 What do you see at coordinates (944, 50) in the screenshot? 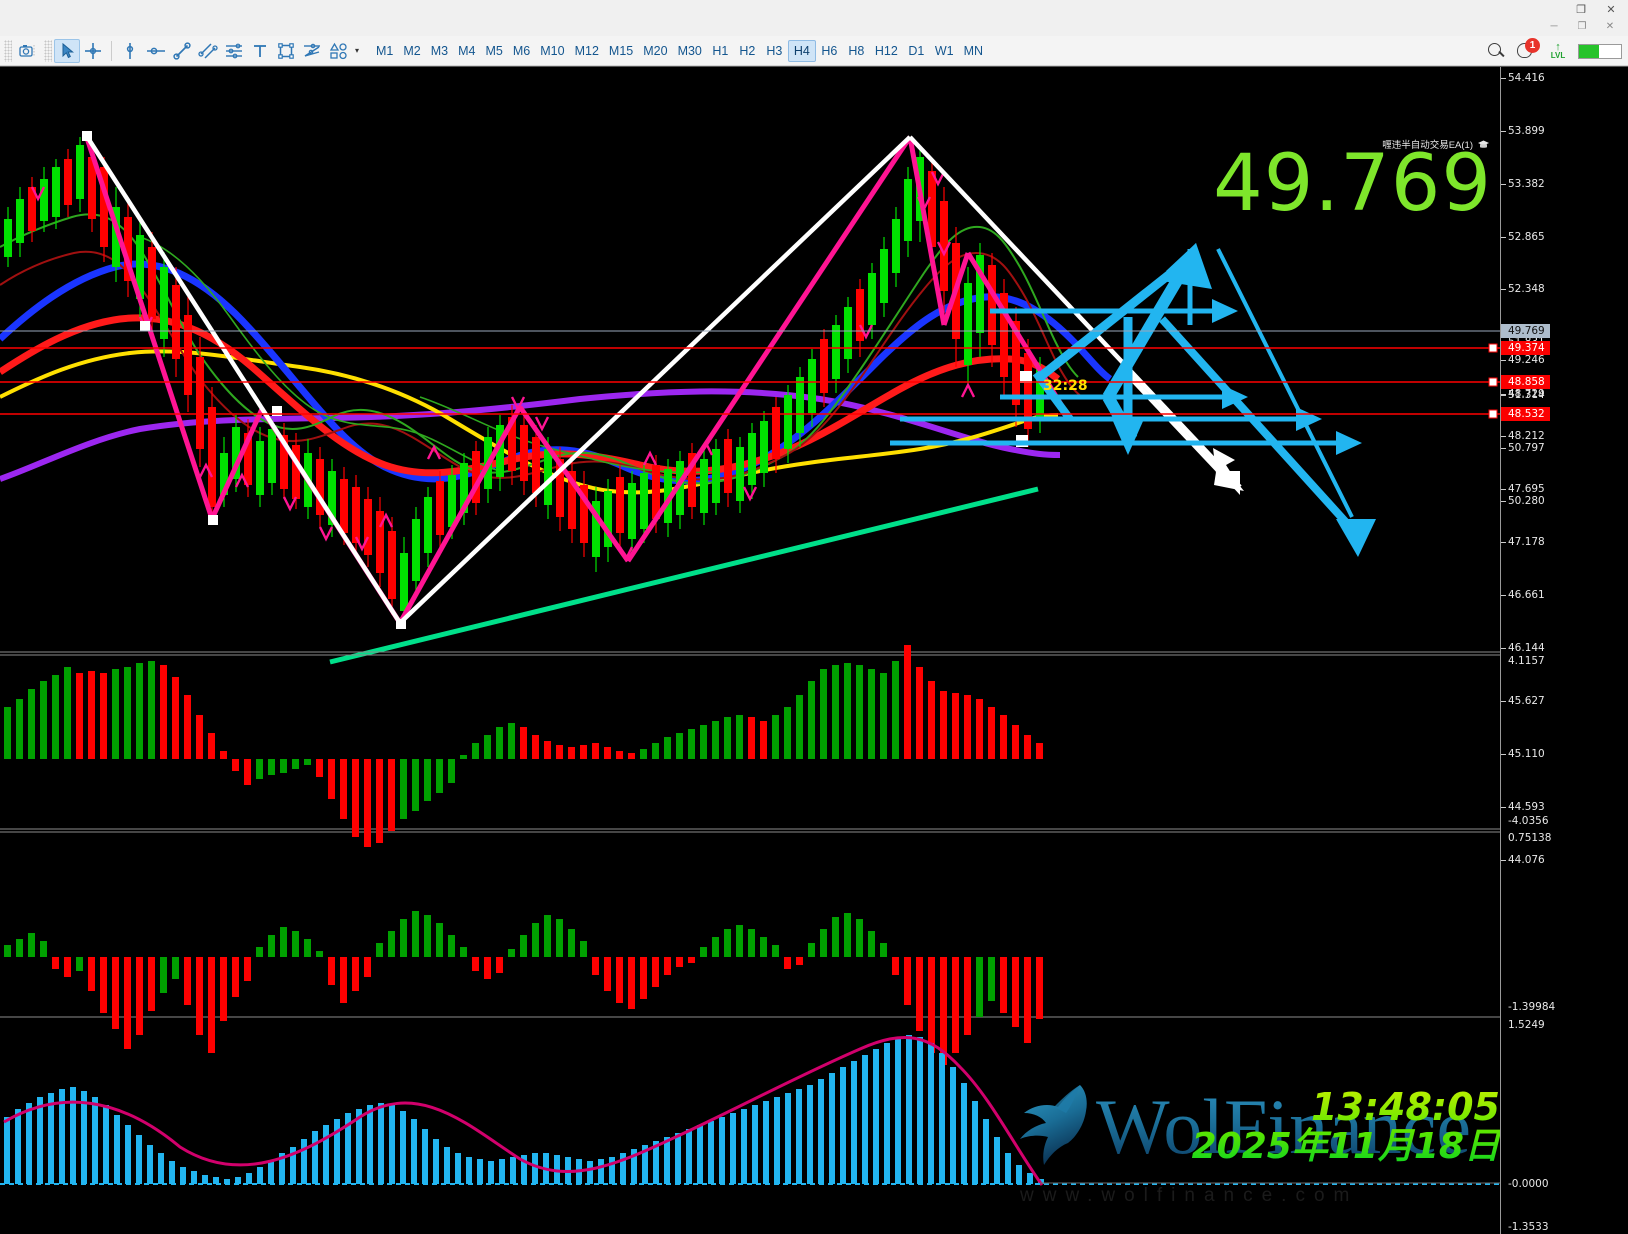
I see `timeframe-w1: W1` at bounding box center [944, 50].